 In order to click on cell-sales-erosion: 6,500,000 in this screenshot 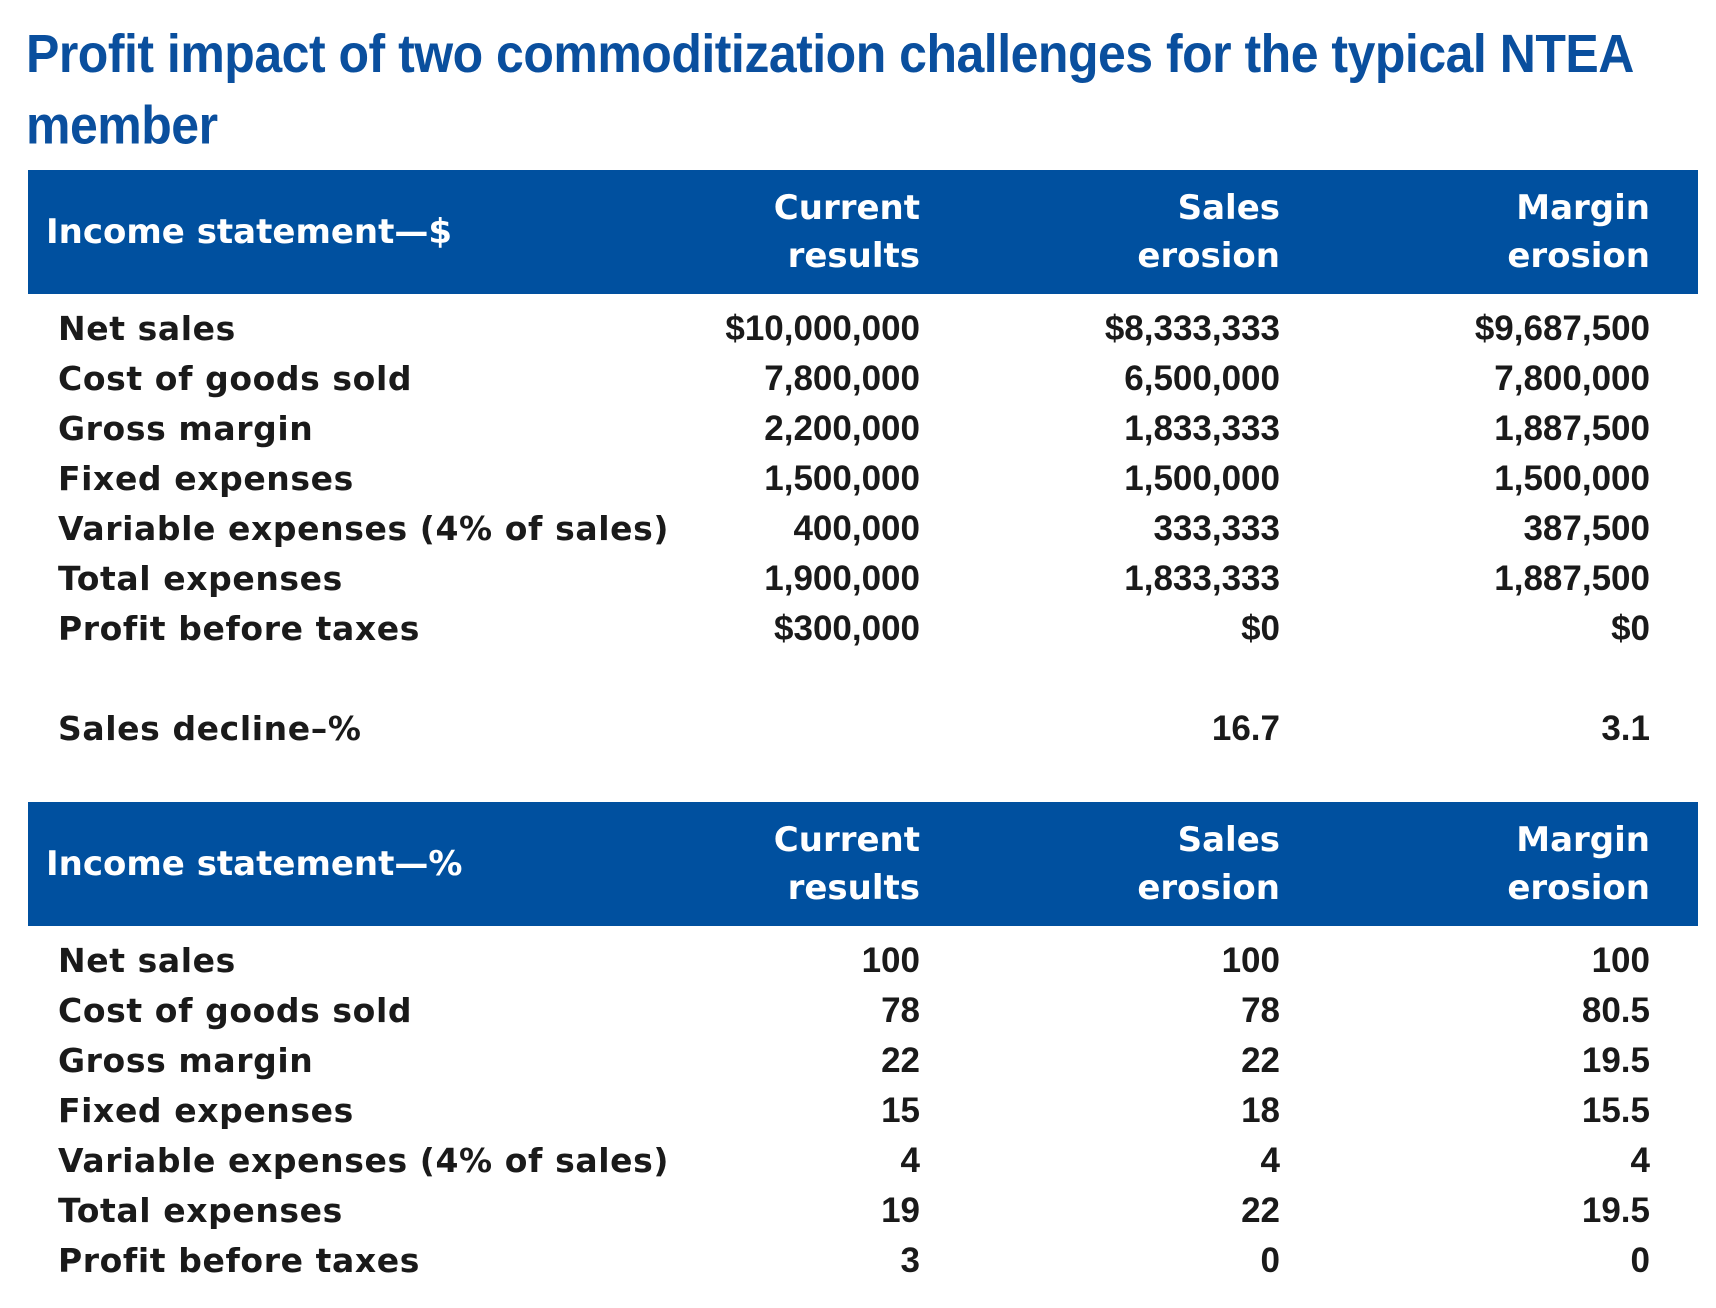, I will do `click(1202, 378)`.